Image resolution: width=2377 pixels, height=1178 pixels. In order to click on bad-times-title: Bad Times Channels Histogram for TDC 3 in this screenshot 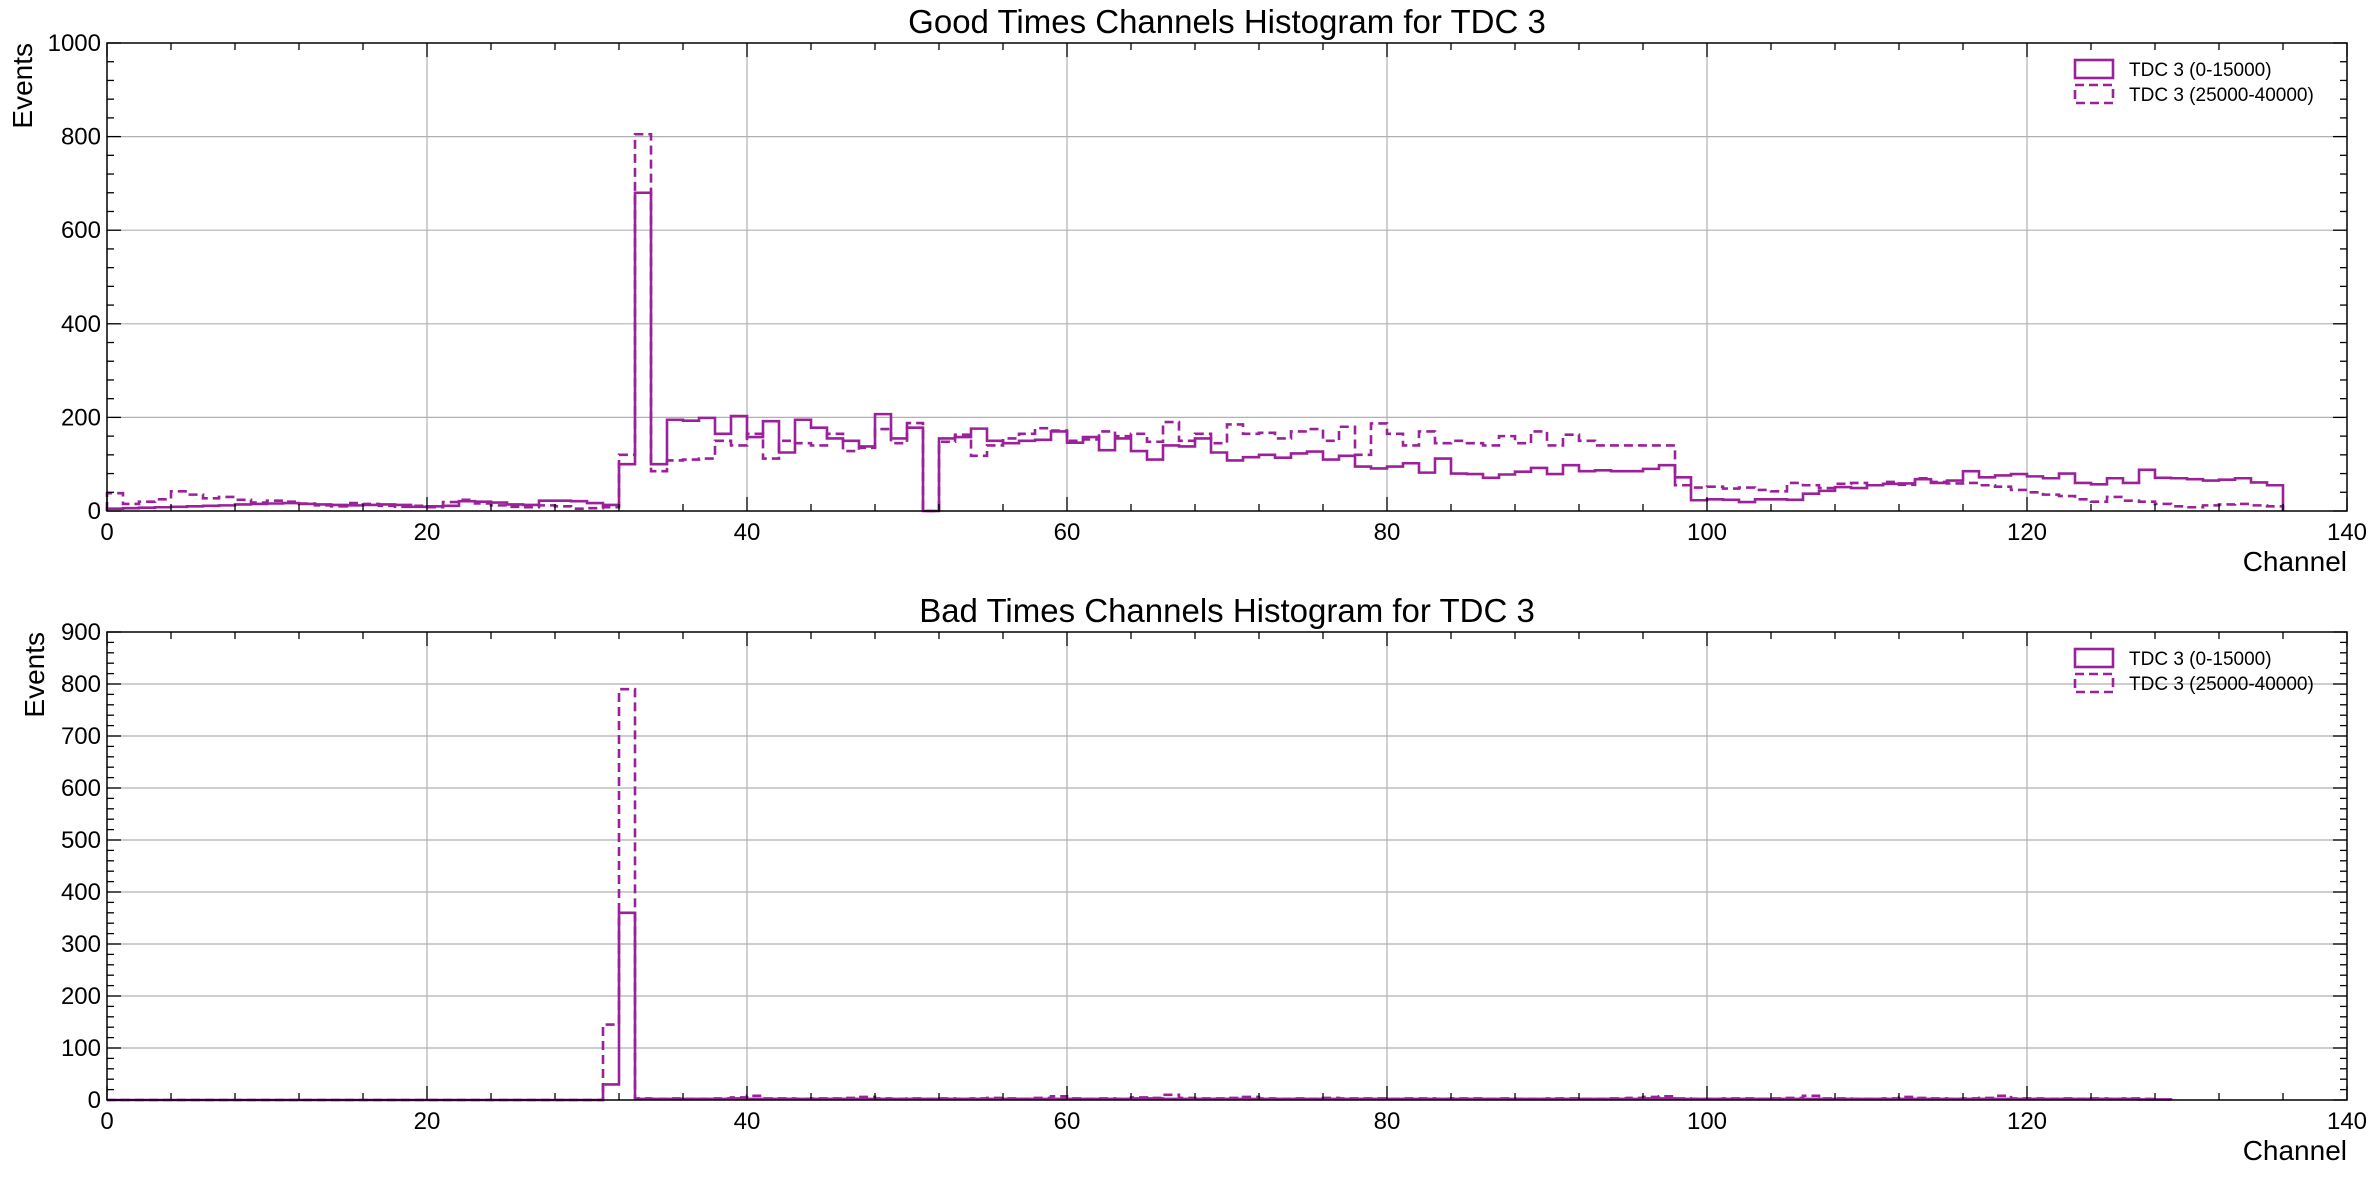, I will do `click(1227, 610)`.